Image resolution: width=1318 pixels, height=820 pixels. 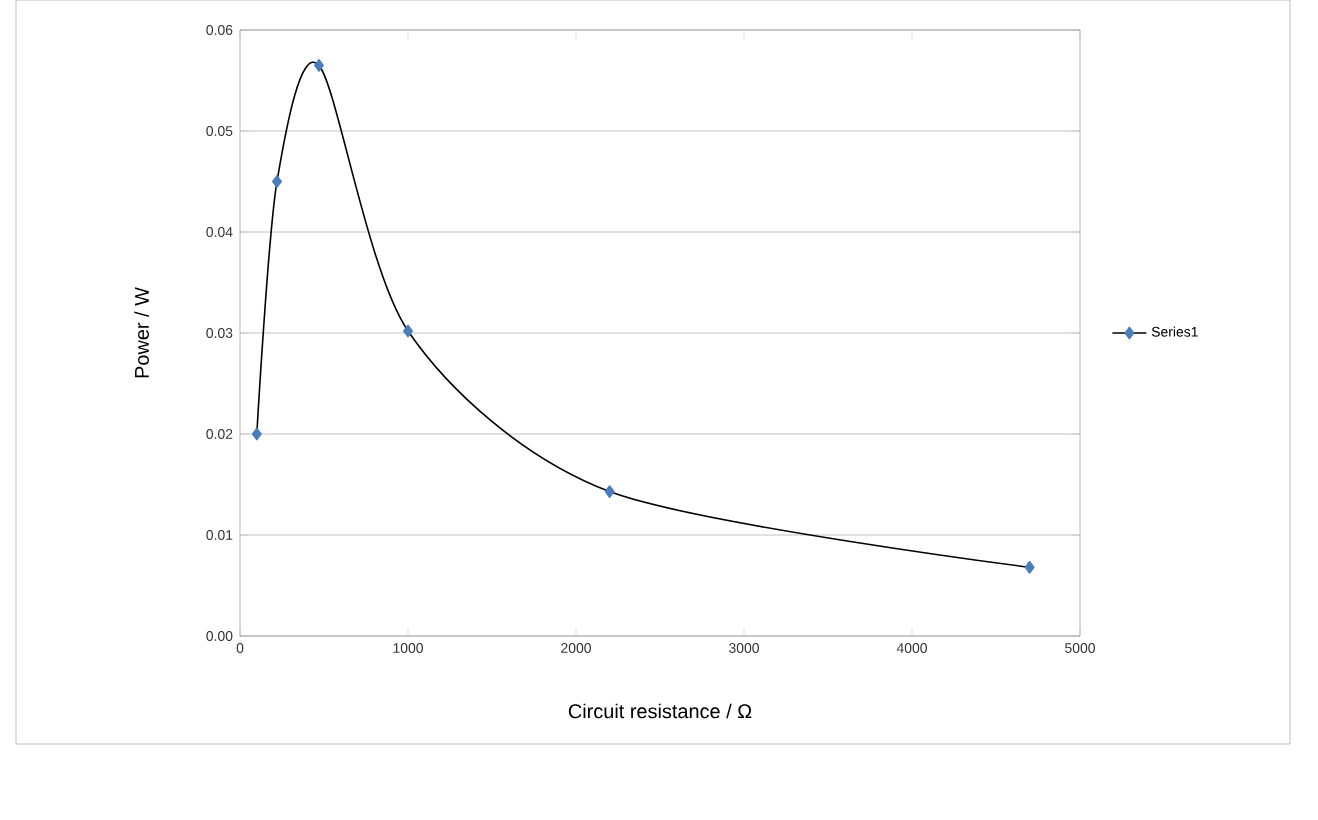 I want to click on x-axis-title: Circuit resistance / Ω, so click(x=660, y=711).